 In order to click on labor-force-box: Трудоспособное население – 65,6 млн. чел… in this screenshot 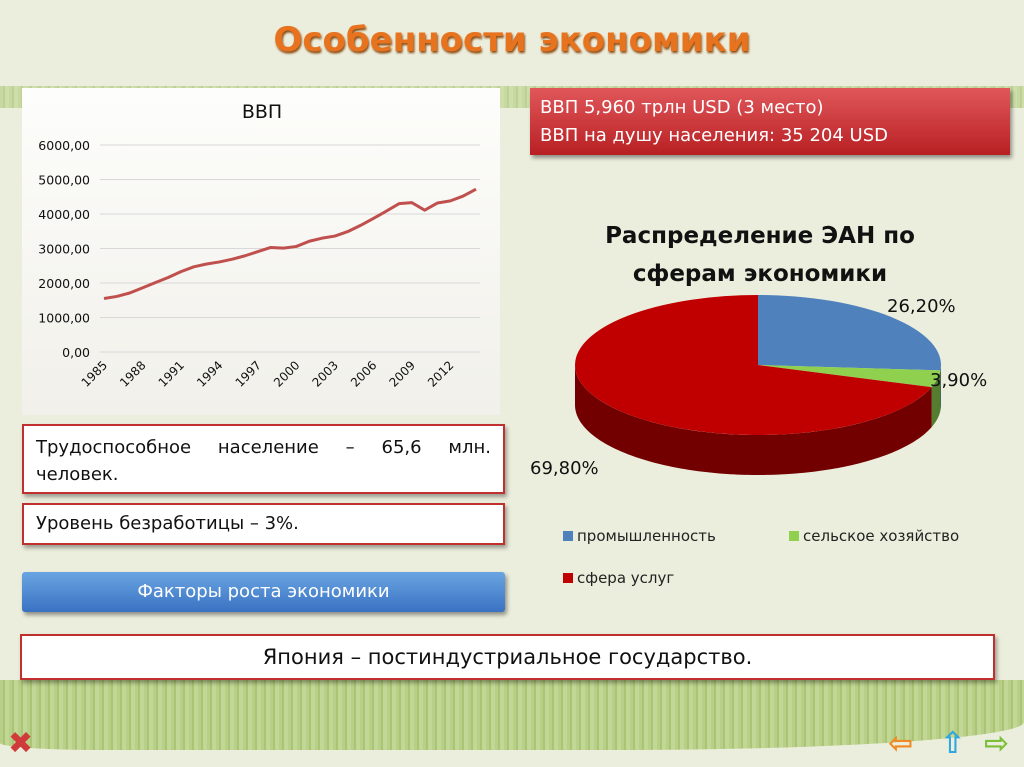, I will do `click(263, 459)`.